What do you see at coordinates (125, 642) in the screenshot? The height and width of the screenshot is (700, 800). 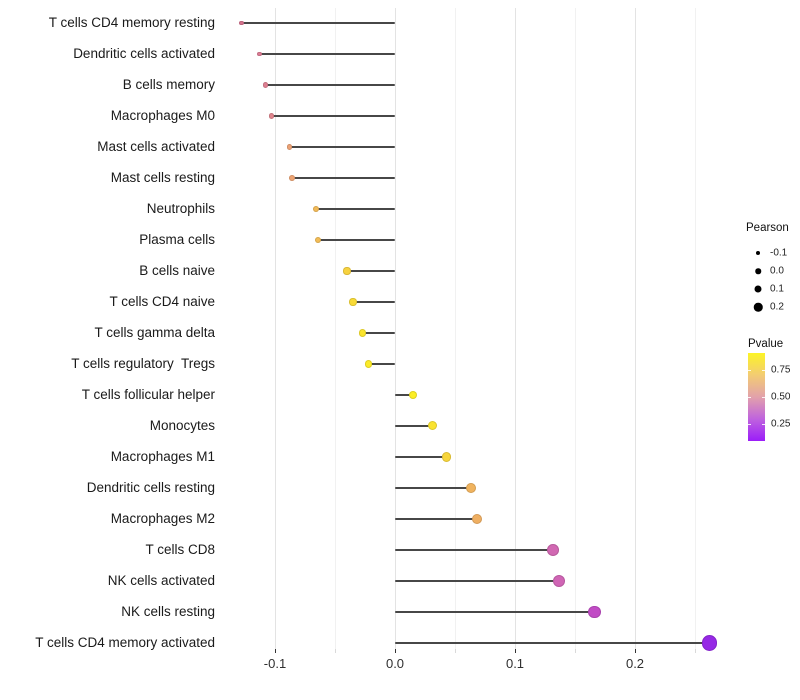 I see `category-label: T cells CD4 memory activated` at bounding box center [125, 642].